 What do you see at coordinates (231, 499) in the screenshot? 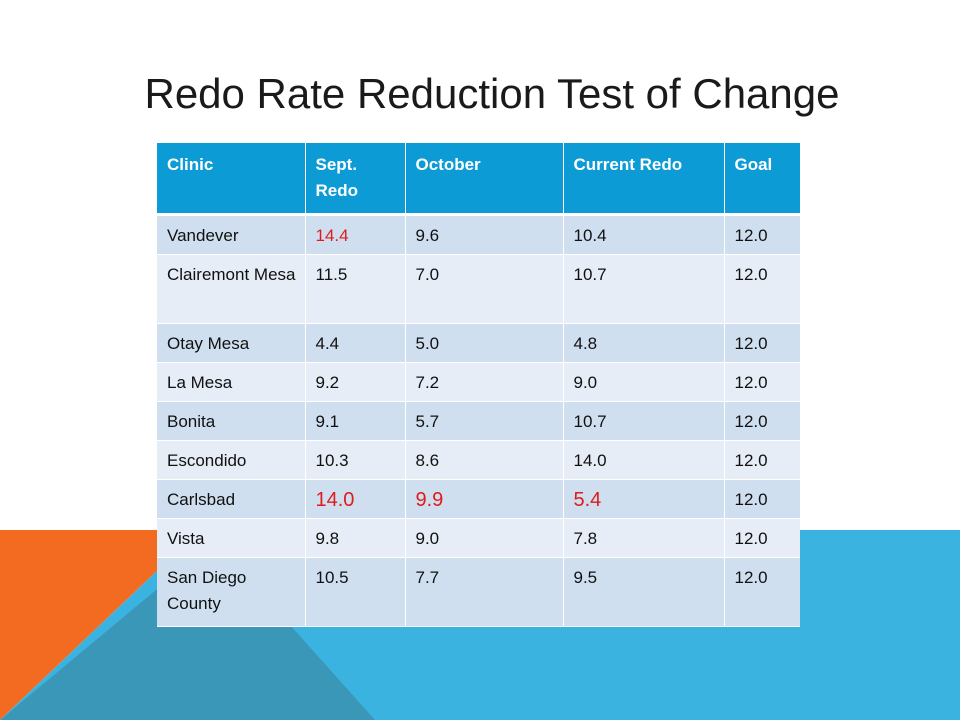
I see `cell-clinic: Carlsbad` at bounding box center [231, 499].